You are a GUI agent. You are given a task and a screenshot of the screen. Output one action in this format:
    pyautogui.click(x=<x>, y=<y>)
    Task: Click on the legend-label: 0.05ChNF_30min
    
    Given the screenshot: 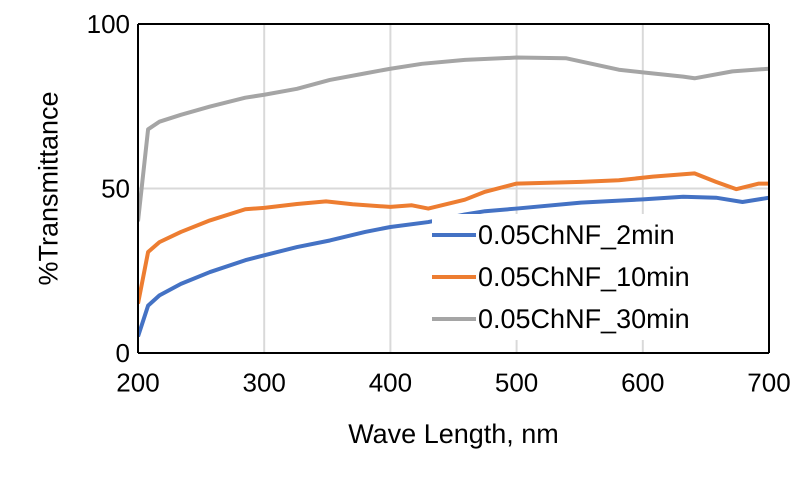 What is the action you would take?
    pyautogui.click(x=584, y=319)
    